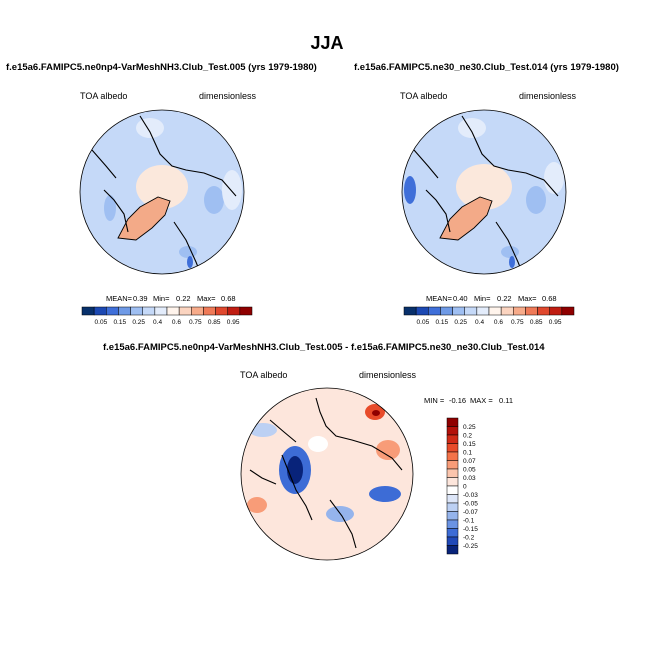  I want to click on panel1-colorbar: 0.05 0.15 0.25 0.4 0.6 0.75 0.85 0.95, so click(167, 316).